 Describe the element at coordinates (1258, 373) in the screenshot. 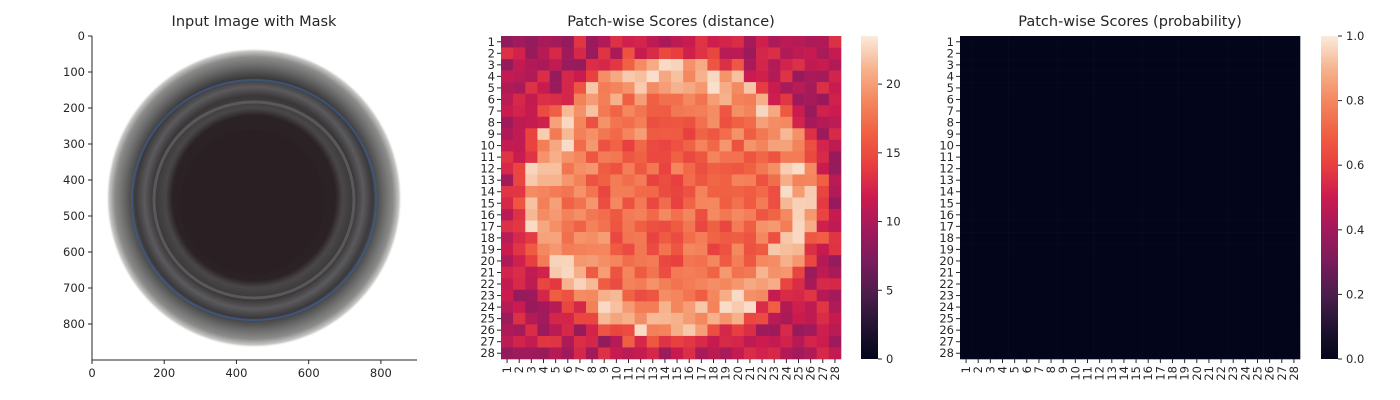

I see `x-tick-label: 25` at that location.